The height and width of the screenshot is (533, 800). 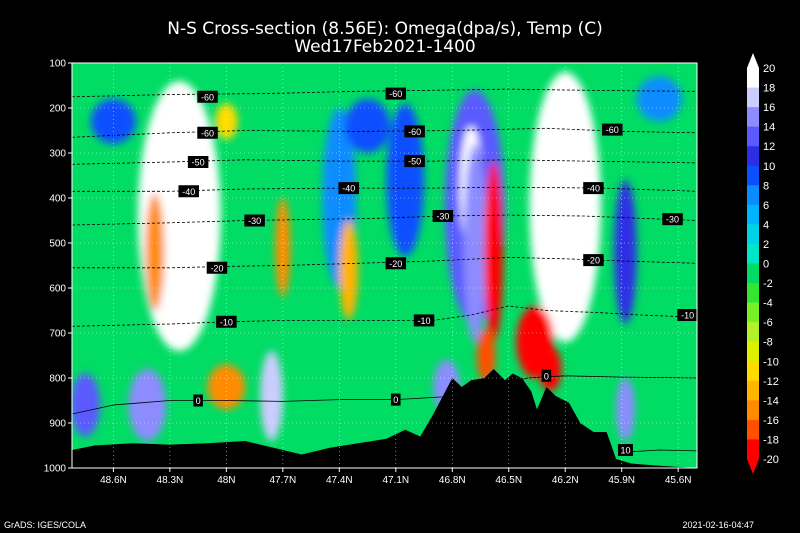 What do you see at coordinates (384, 418) in the screenshot?
I see `topography` at bounding box center [384, 418].